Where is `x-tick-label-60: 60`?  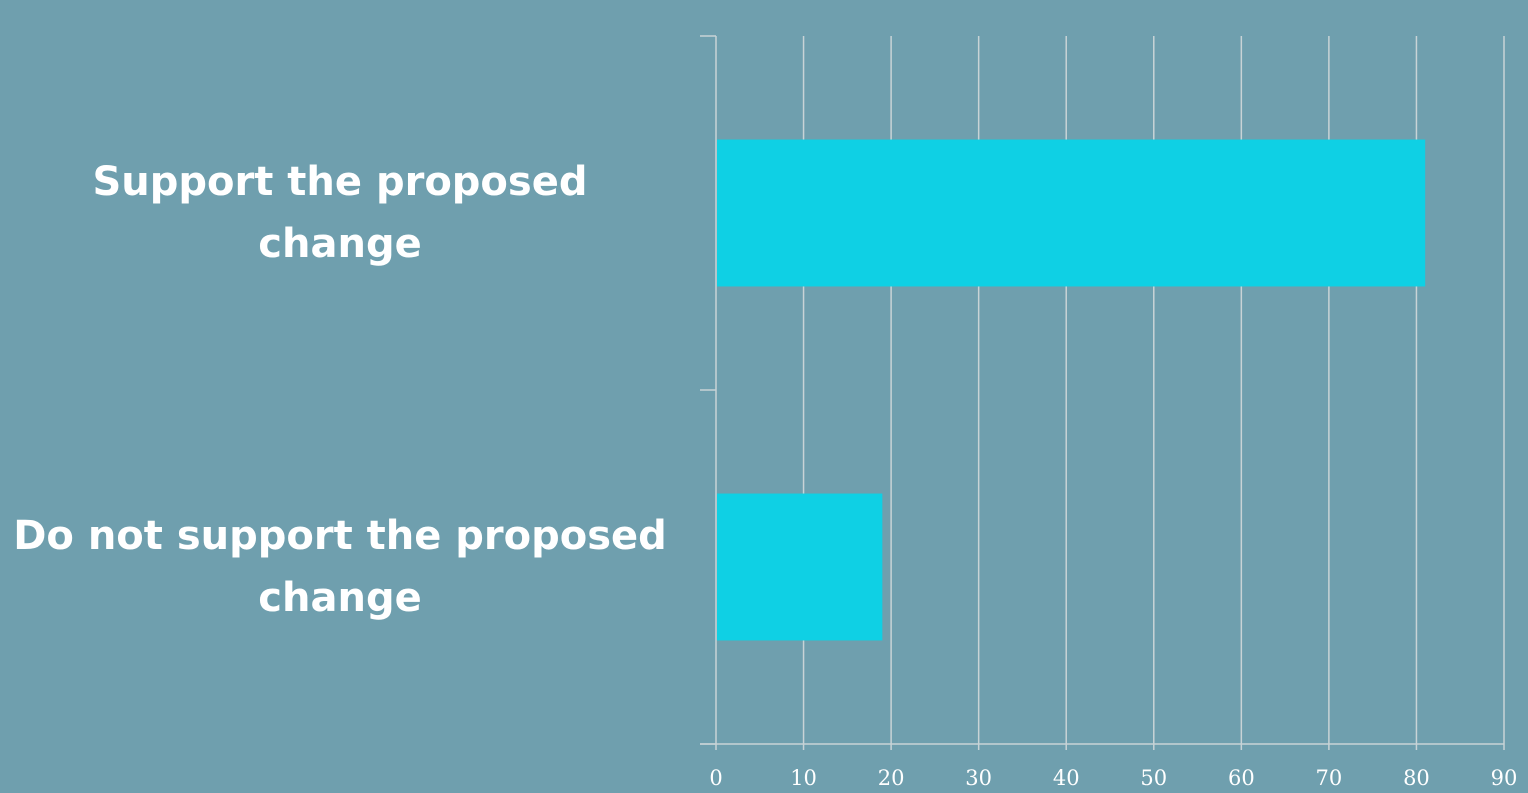 x-tick-label-60: 60 is located at coordinates (1241, 778).